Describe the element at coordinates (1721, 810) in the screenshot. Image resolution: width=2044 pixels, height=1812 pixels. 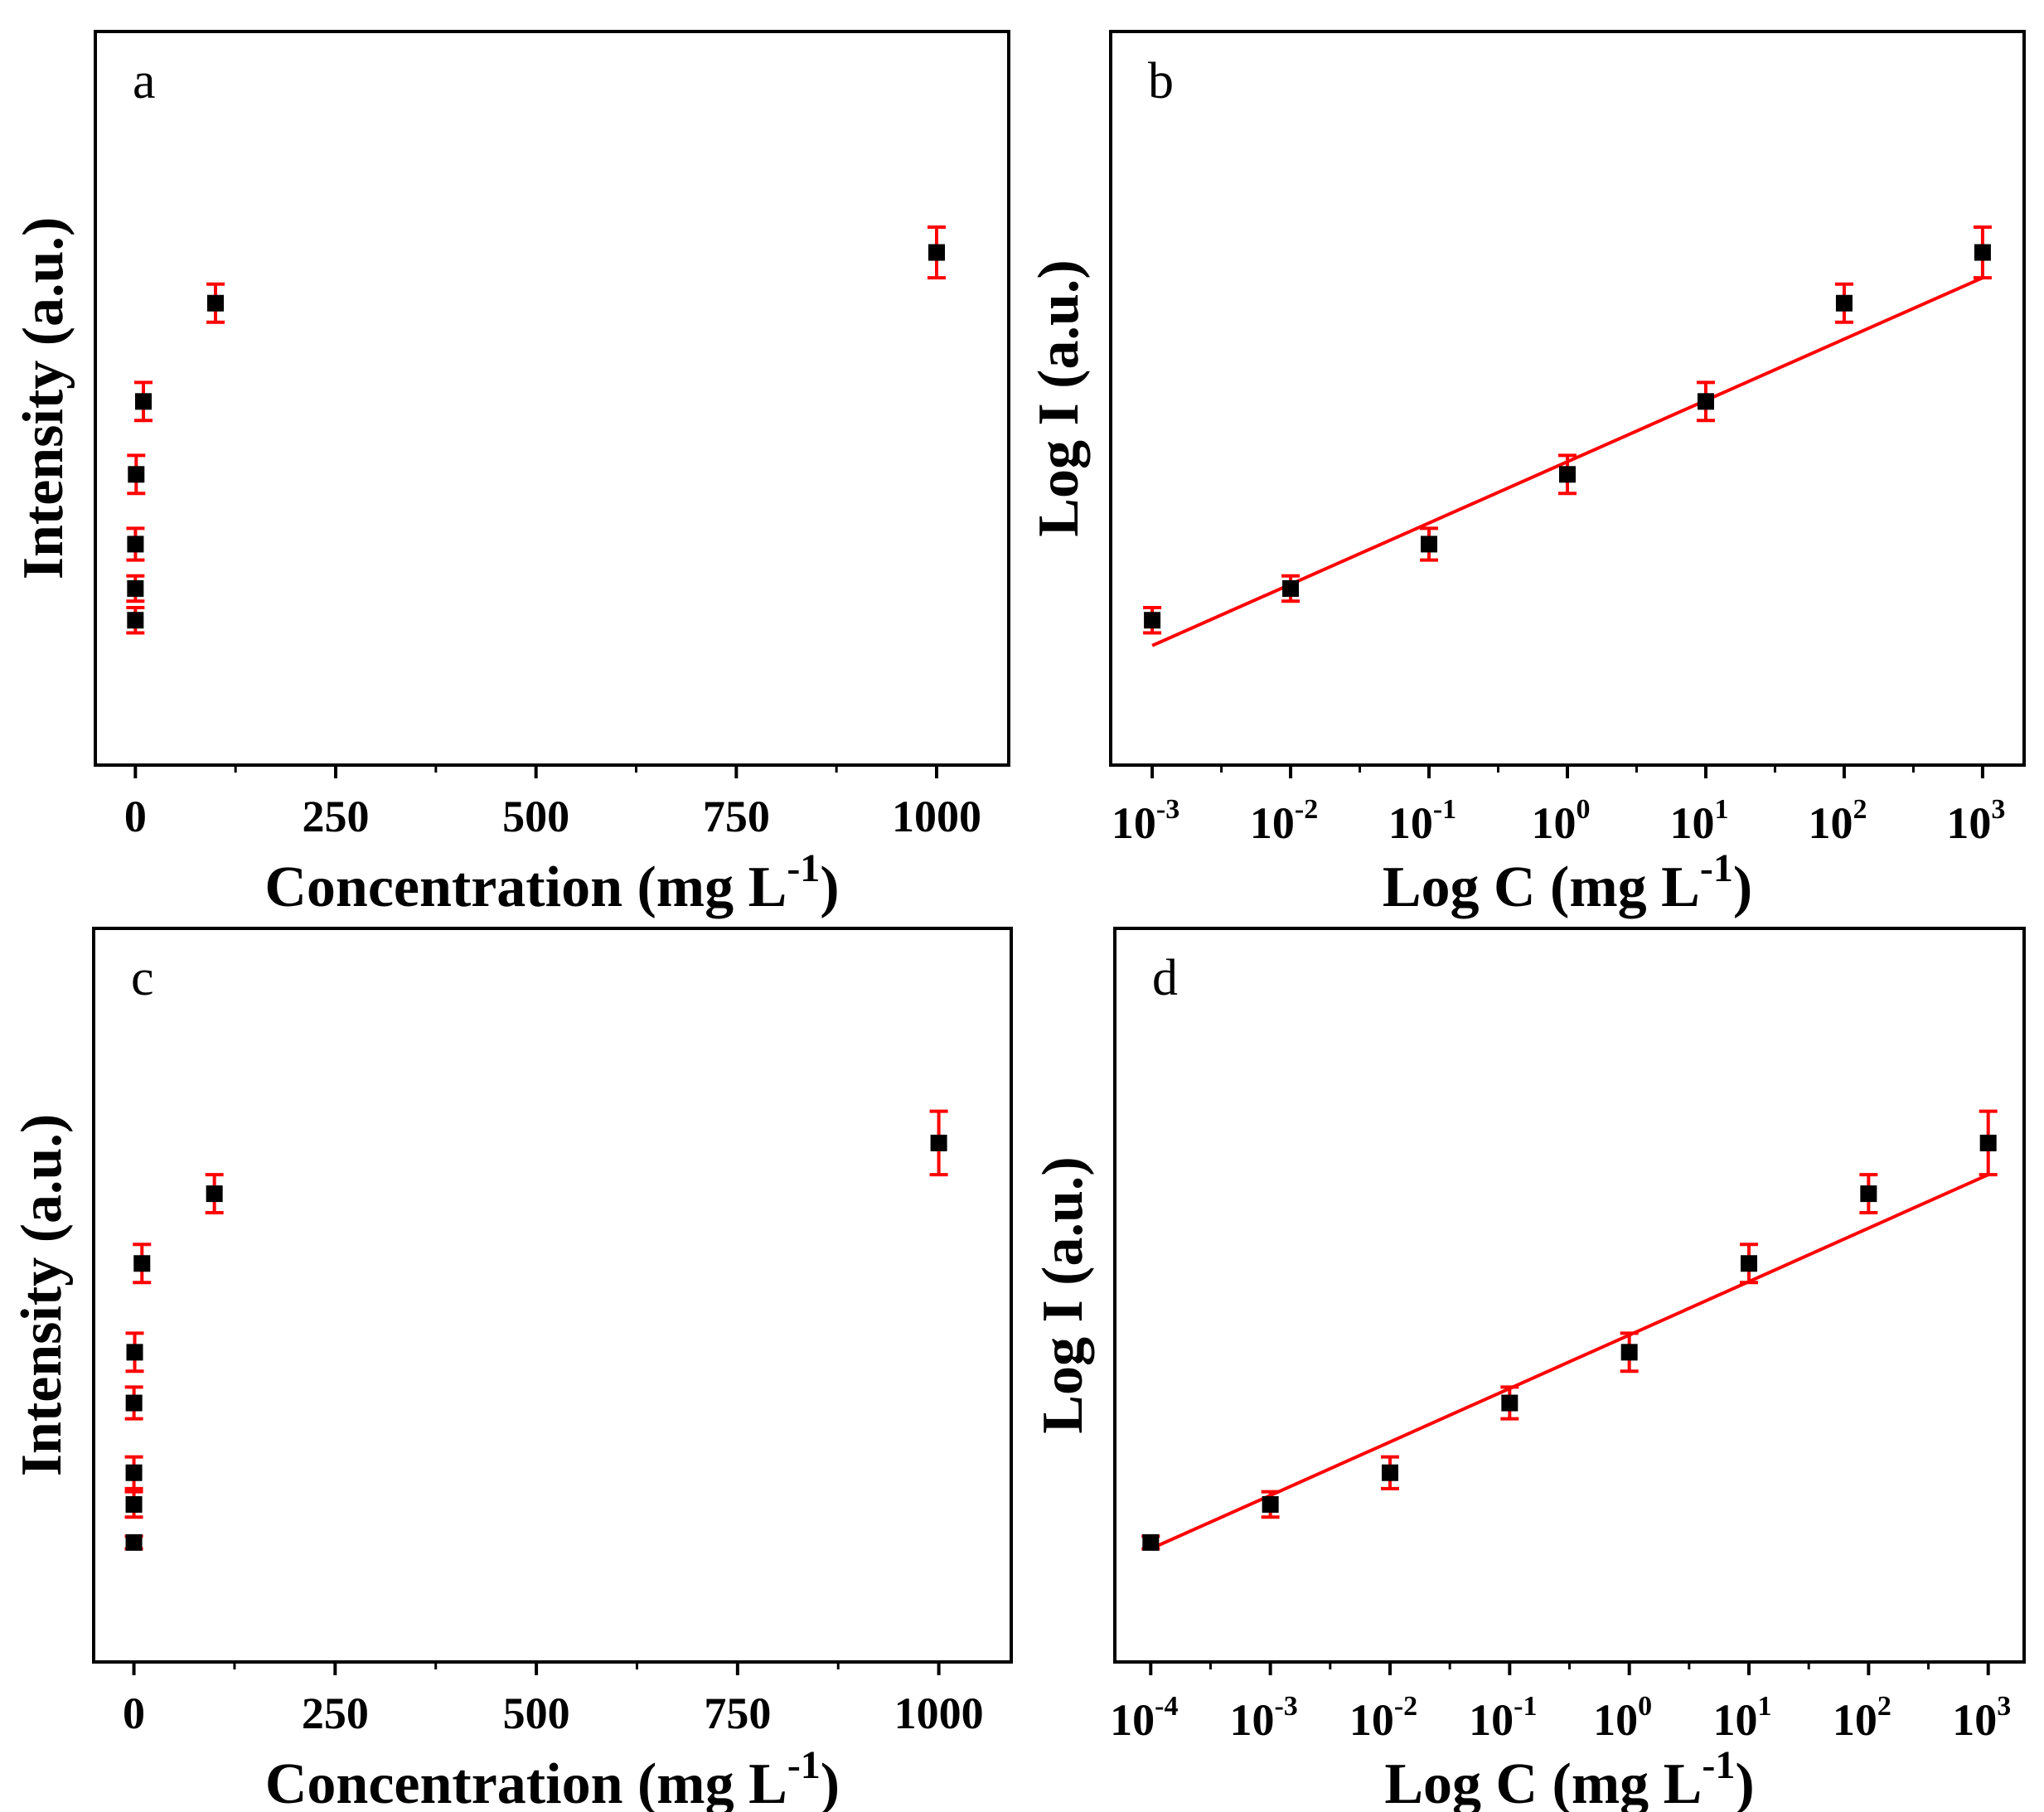
I see `tick-exponent: 1` at that location.